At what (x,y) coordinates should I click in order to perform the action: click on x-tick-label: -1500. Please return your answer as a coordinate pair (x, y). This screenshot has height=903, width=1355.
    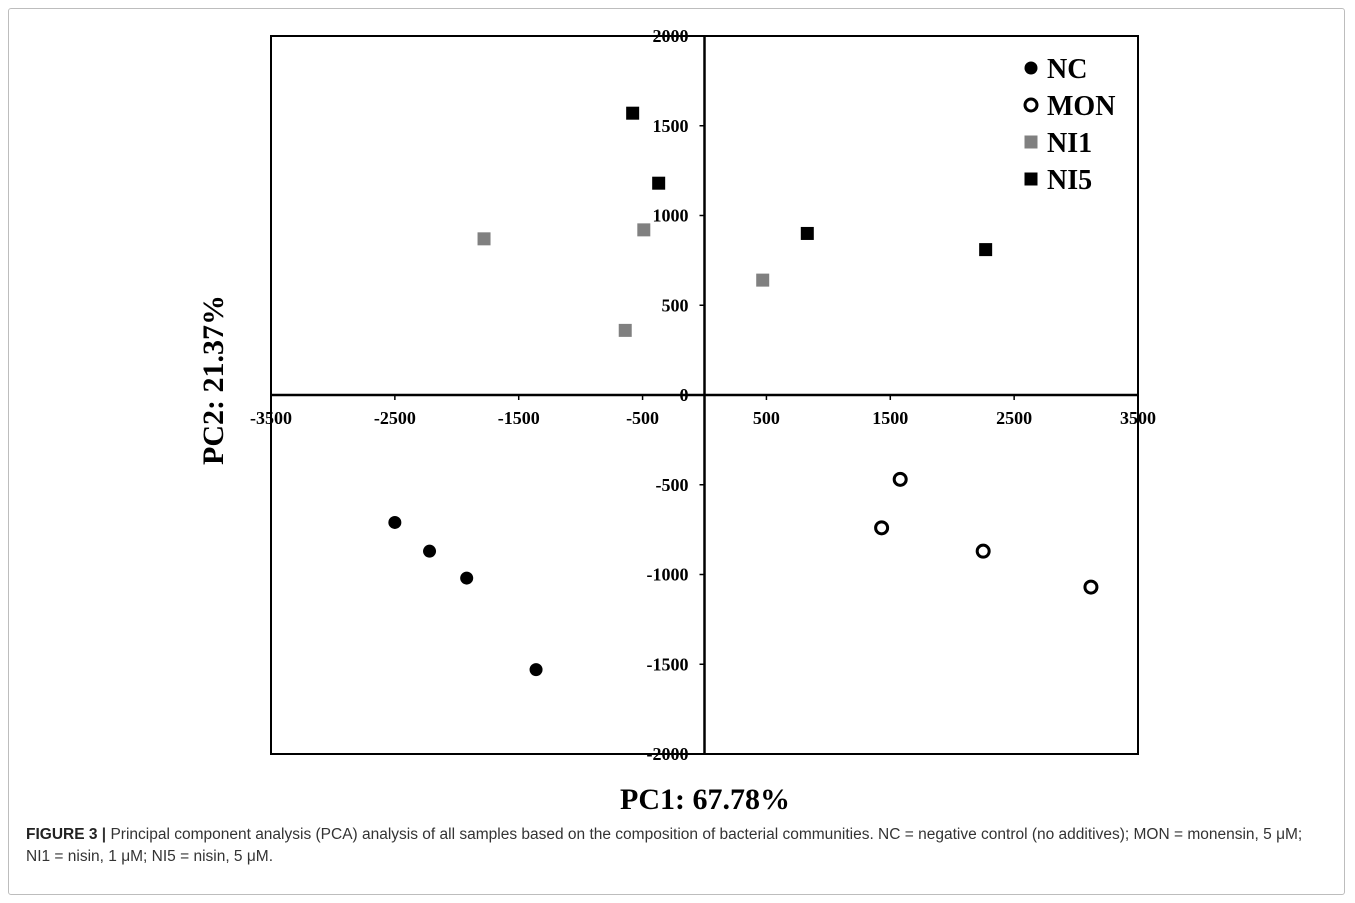
    Looking at the image, I should click on (519, 418).